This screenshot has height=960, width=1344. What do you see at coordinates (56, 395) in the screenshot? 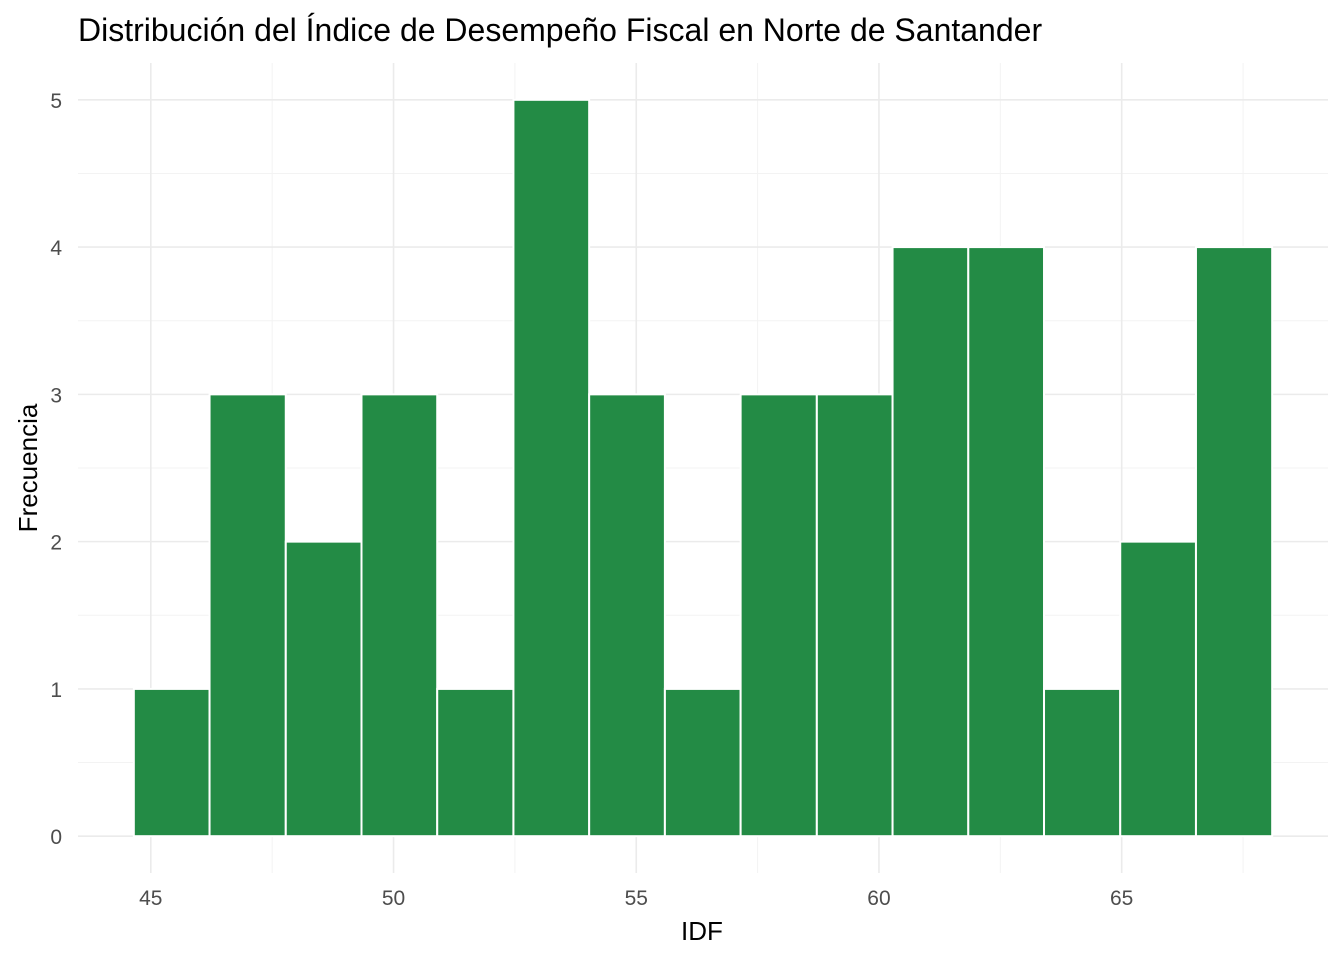
I see `y-tick-label: 3` at bounding box center [56, 395].